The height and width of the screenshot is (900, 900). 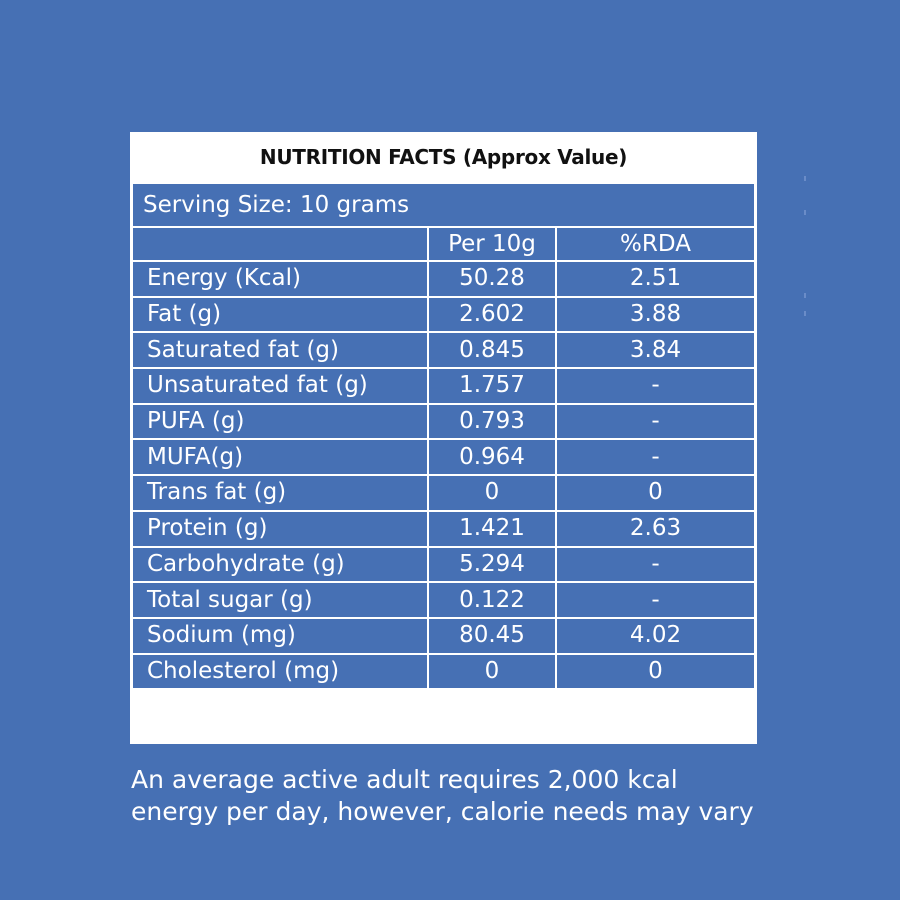 I want to click on per-serving-value: 5.294, so click(x=492, y=564).